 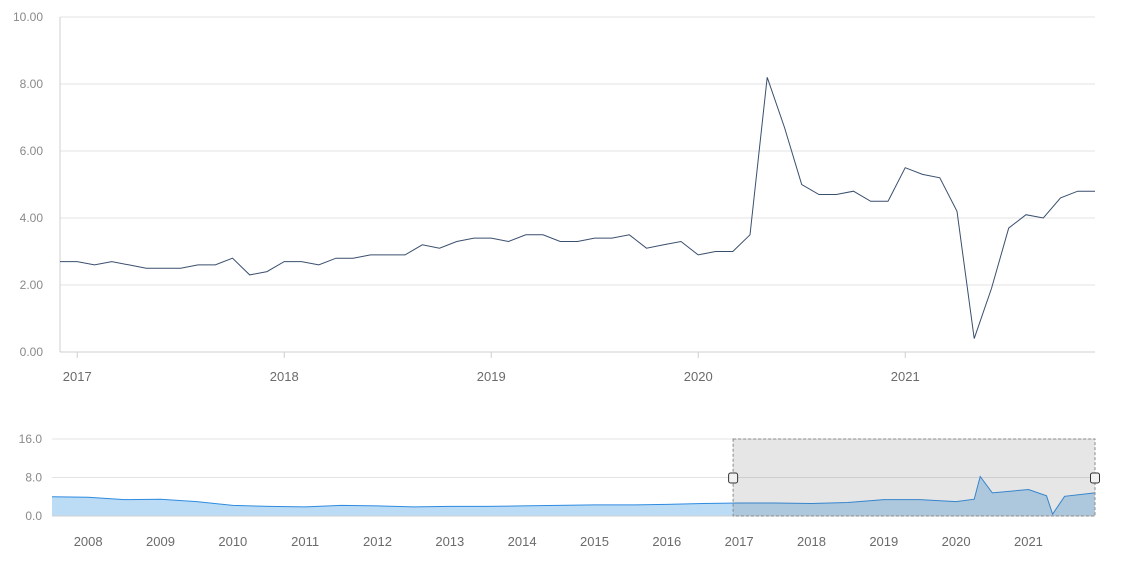 What do you see at coordinates (32, 84) in the screenshot?
I see `main-y-tick-label: 8.00` at bounding box center [32, 84].